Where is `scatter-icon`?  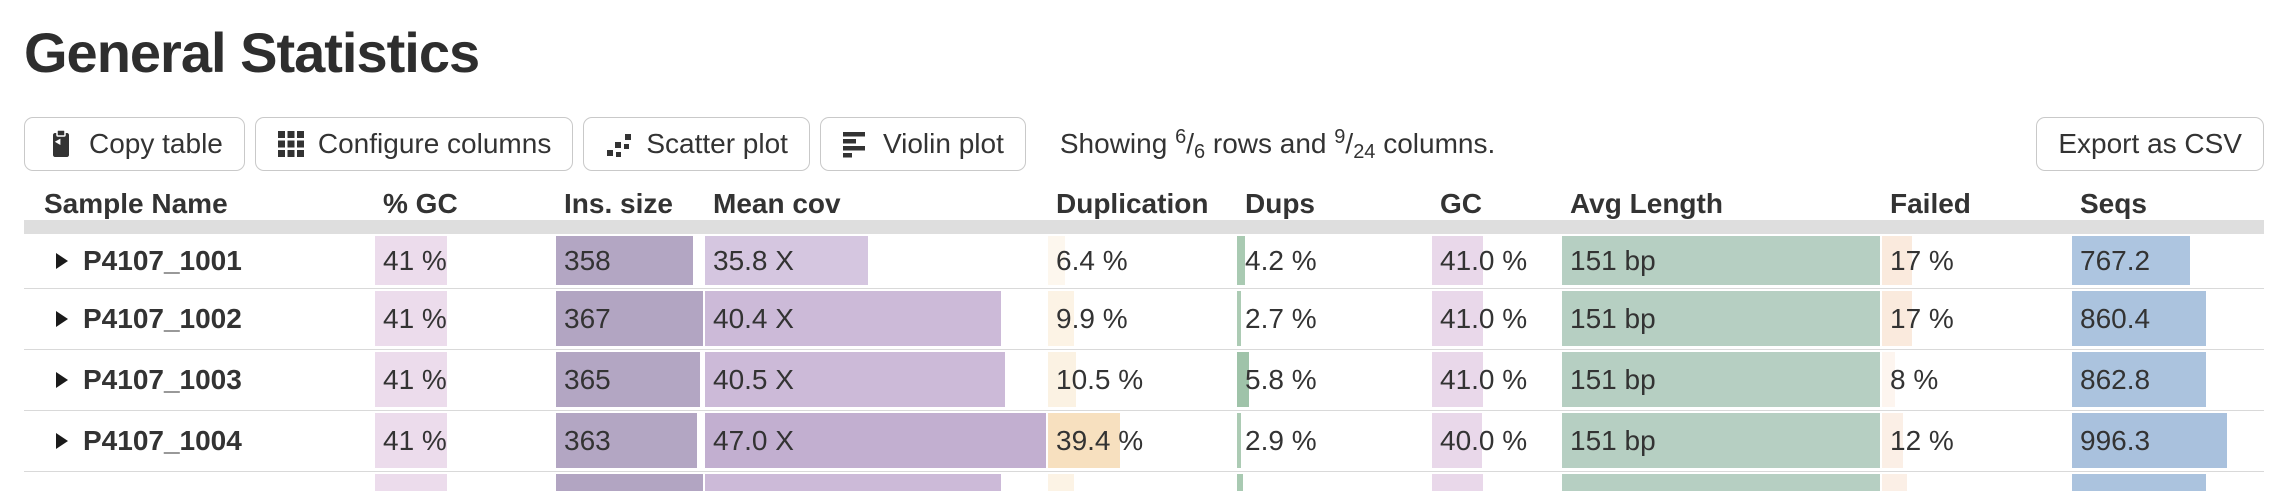 scatter-icon is located at coordinates (619, 144).